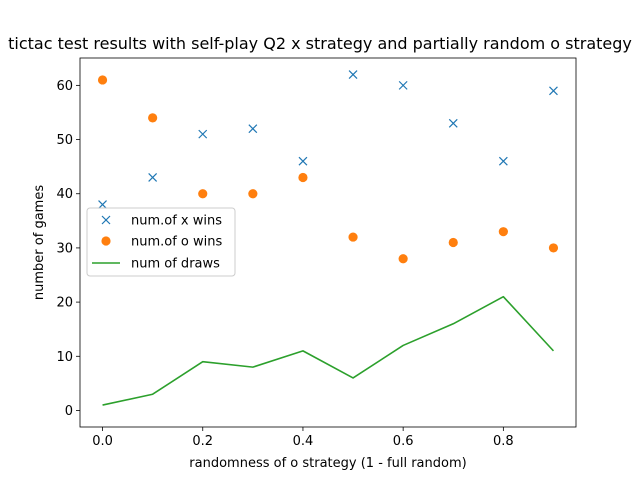 This screenshot has height=480, width=640. I want to click on x-tick-label: 0.4, so click(303, 441).